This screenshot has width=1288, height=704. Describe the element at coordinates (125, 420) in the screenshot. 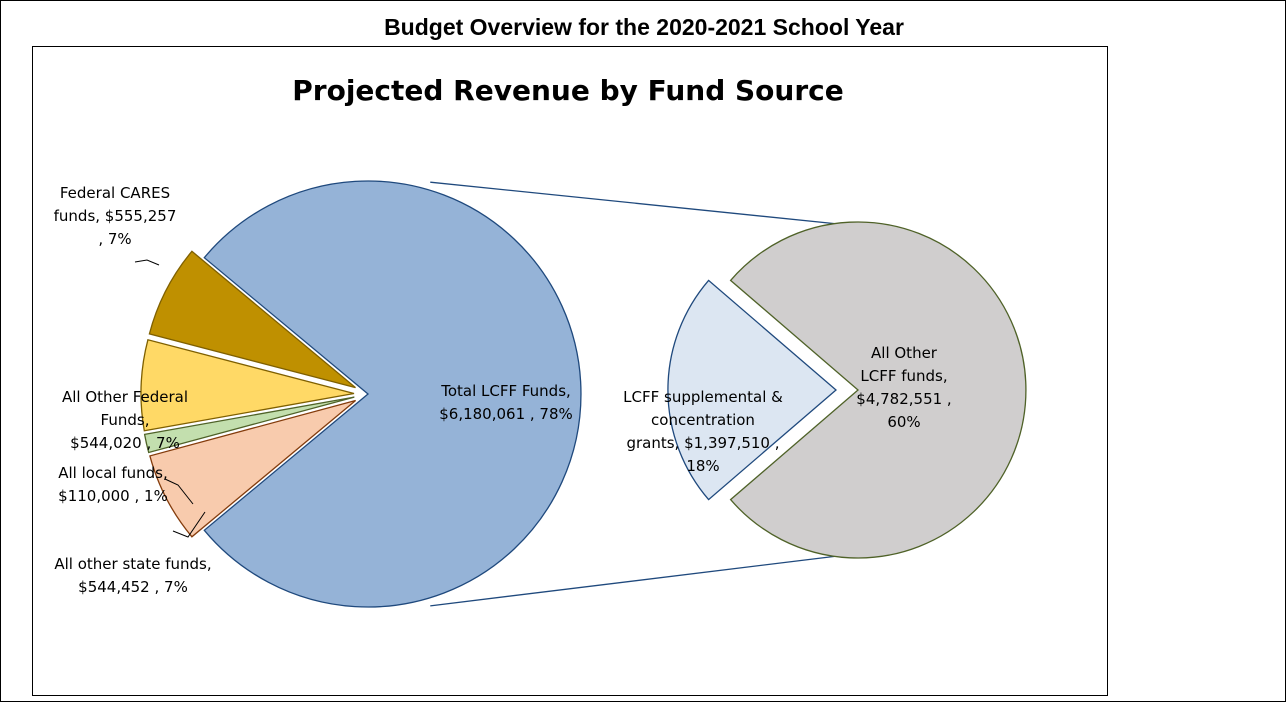

I see `data-label-all-other-federal-funds: All Other Federal Funds, $544,020 , 7%` at that location.